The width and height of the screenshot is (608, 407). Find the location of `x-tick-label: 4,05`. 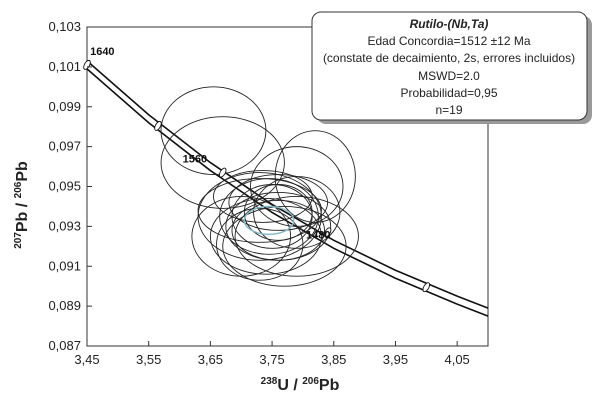

x-tick-label: 4,05 is located at coordinates (456, 359).